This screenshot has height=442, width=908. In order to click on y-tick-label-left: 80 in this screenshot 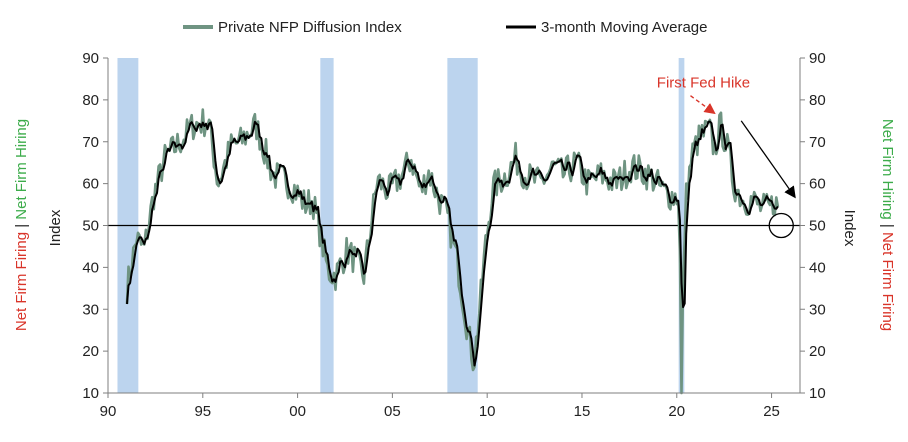, I will do `click(90, 100)`.